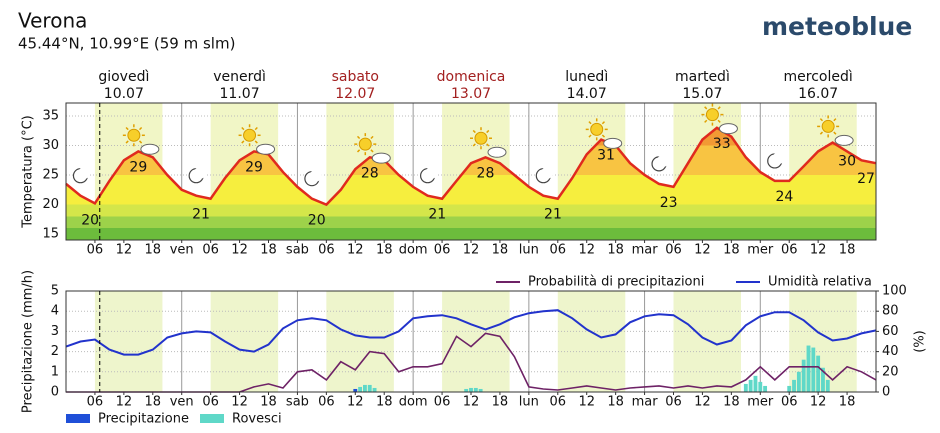  What do you see at coordinates (257, 419) in the screenshot?
I see `legend-label: Rovesci` at bounding box center [257, 419].